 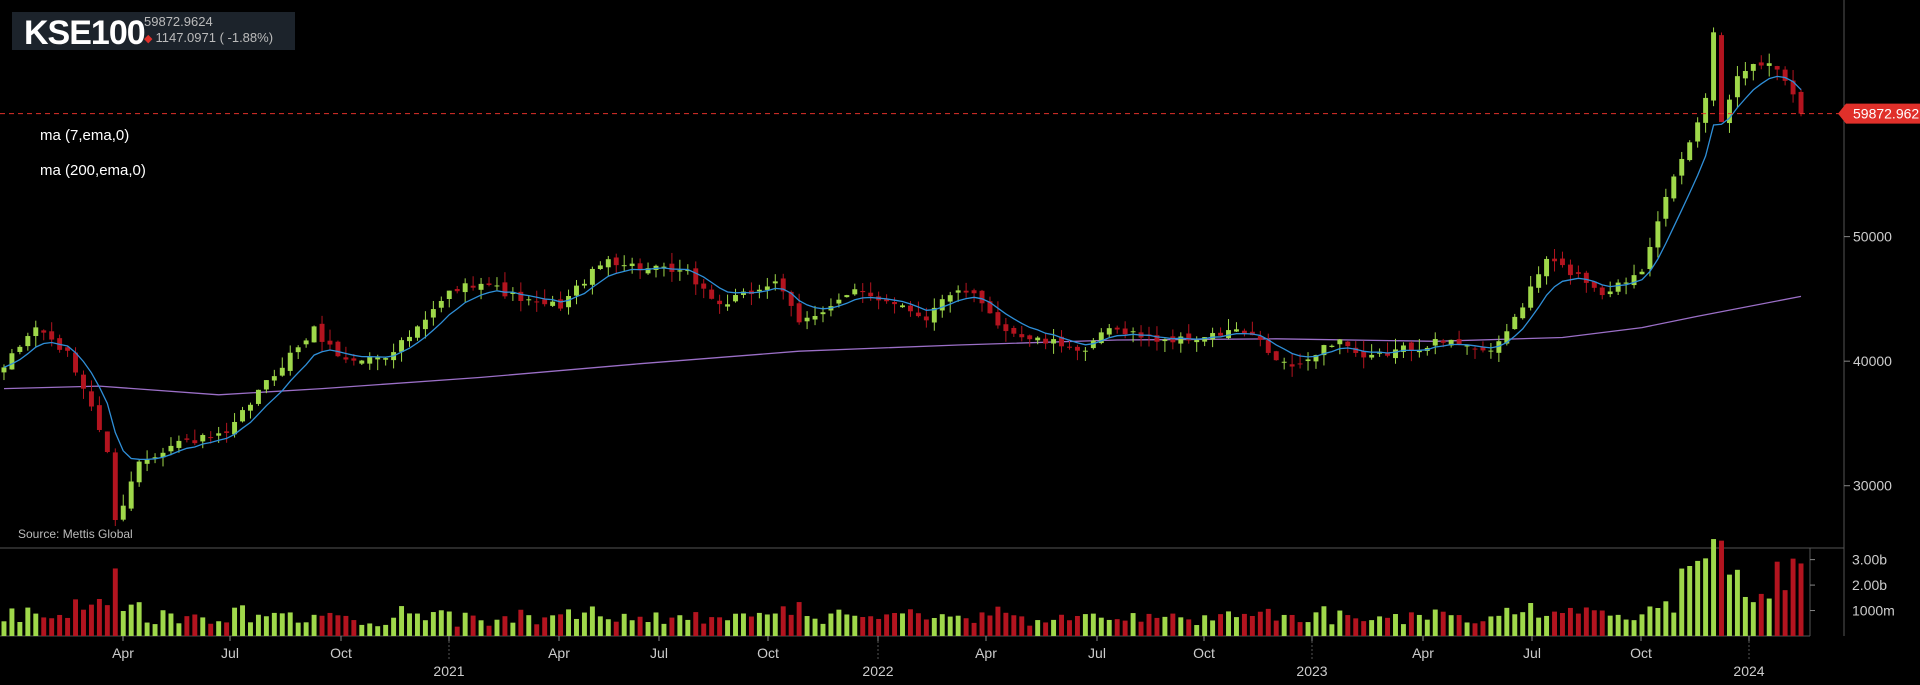 I want to click on time-month-label: Jul, so click(x=1532, y=653).